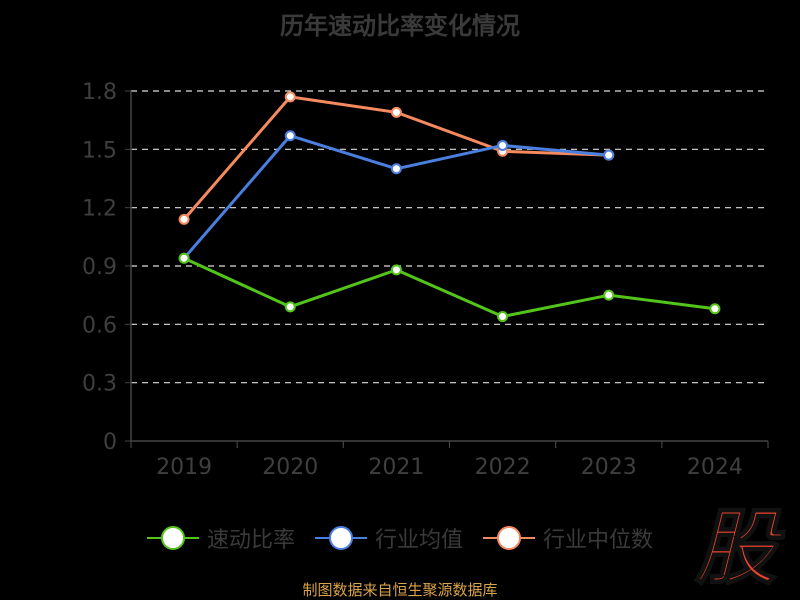 The height and width of the screenshot is (600, 800). What do you see at coordinates (400, 590) in the screenshot?
I see `source-note: 制图数据来自恒生聚源数据库` at bounding box center [400, 590].